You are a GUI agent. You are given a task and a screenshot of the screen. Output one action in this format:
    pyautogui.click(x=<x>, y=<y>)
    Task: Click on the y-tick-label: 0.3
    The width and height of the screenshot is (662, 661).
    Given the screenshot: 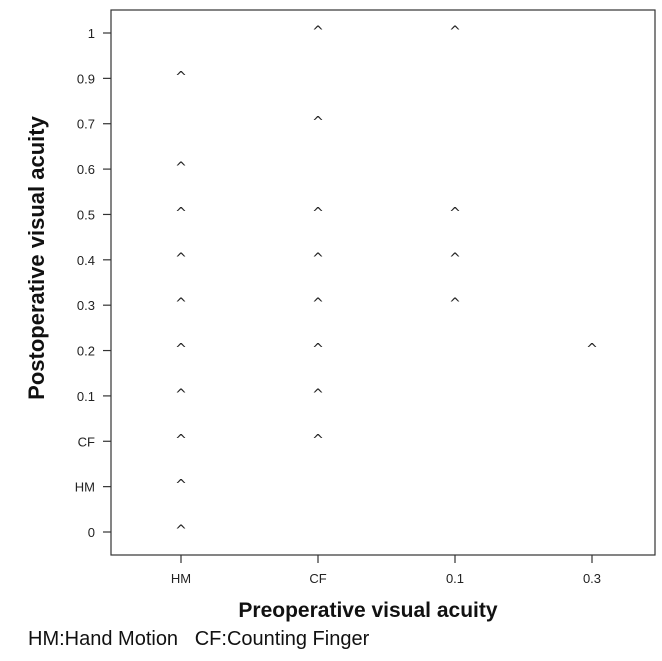 What is the action you would take?
    pyautogui.click(x=86, y=305)
    